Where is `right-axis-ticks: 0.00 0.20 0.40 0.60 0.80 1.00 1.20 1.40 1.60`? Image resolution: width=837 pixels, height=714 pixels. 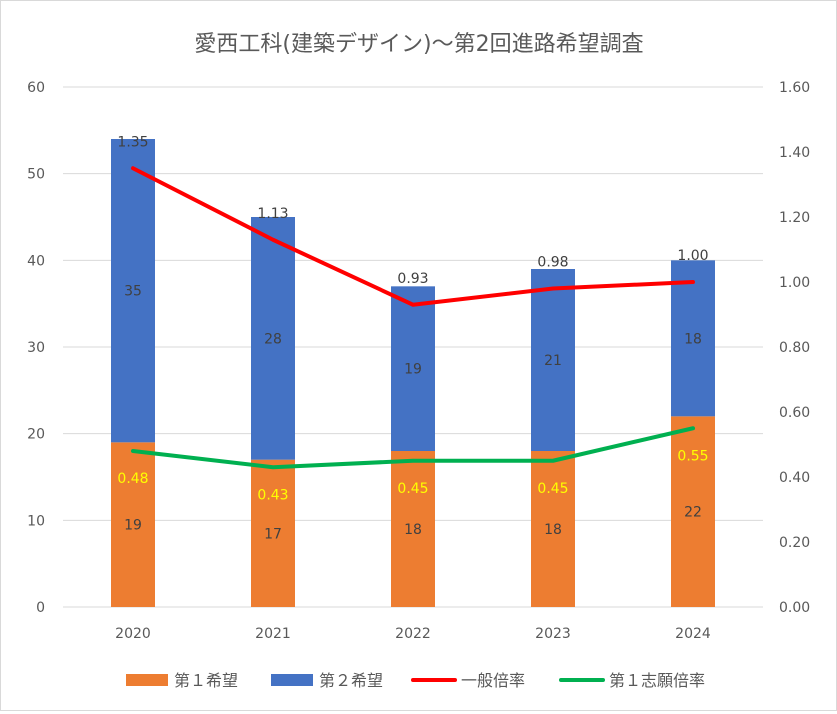 right-axis-ticks: 0.00 0.20 0.40 0.60 0.80 1.00 1.20 1.40 1.60 is located at coordinates (794, 348).